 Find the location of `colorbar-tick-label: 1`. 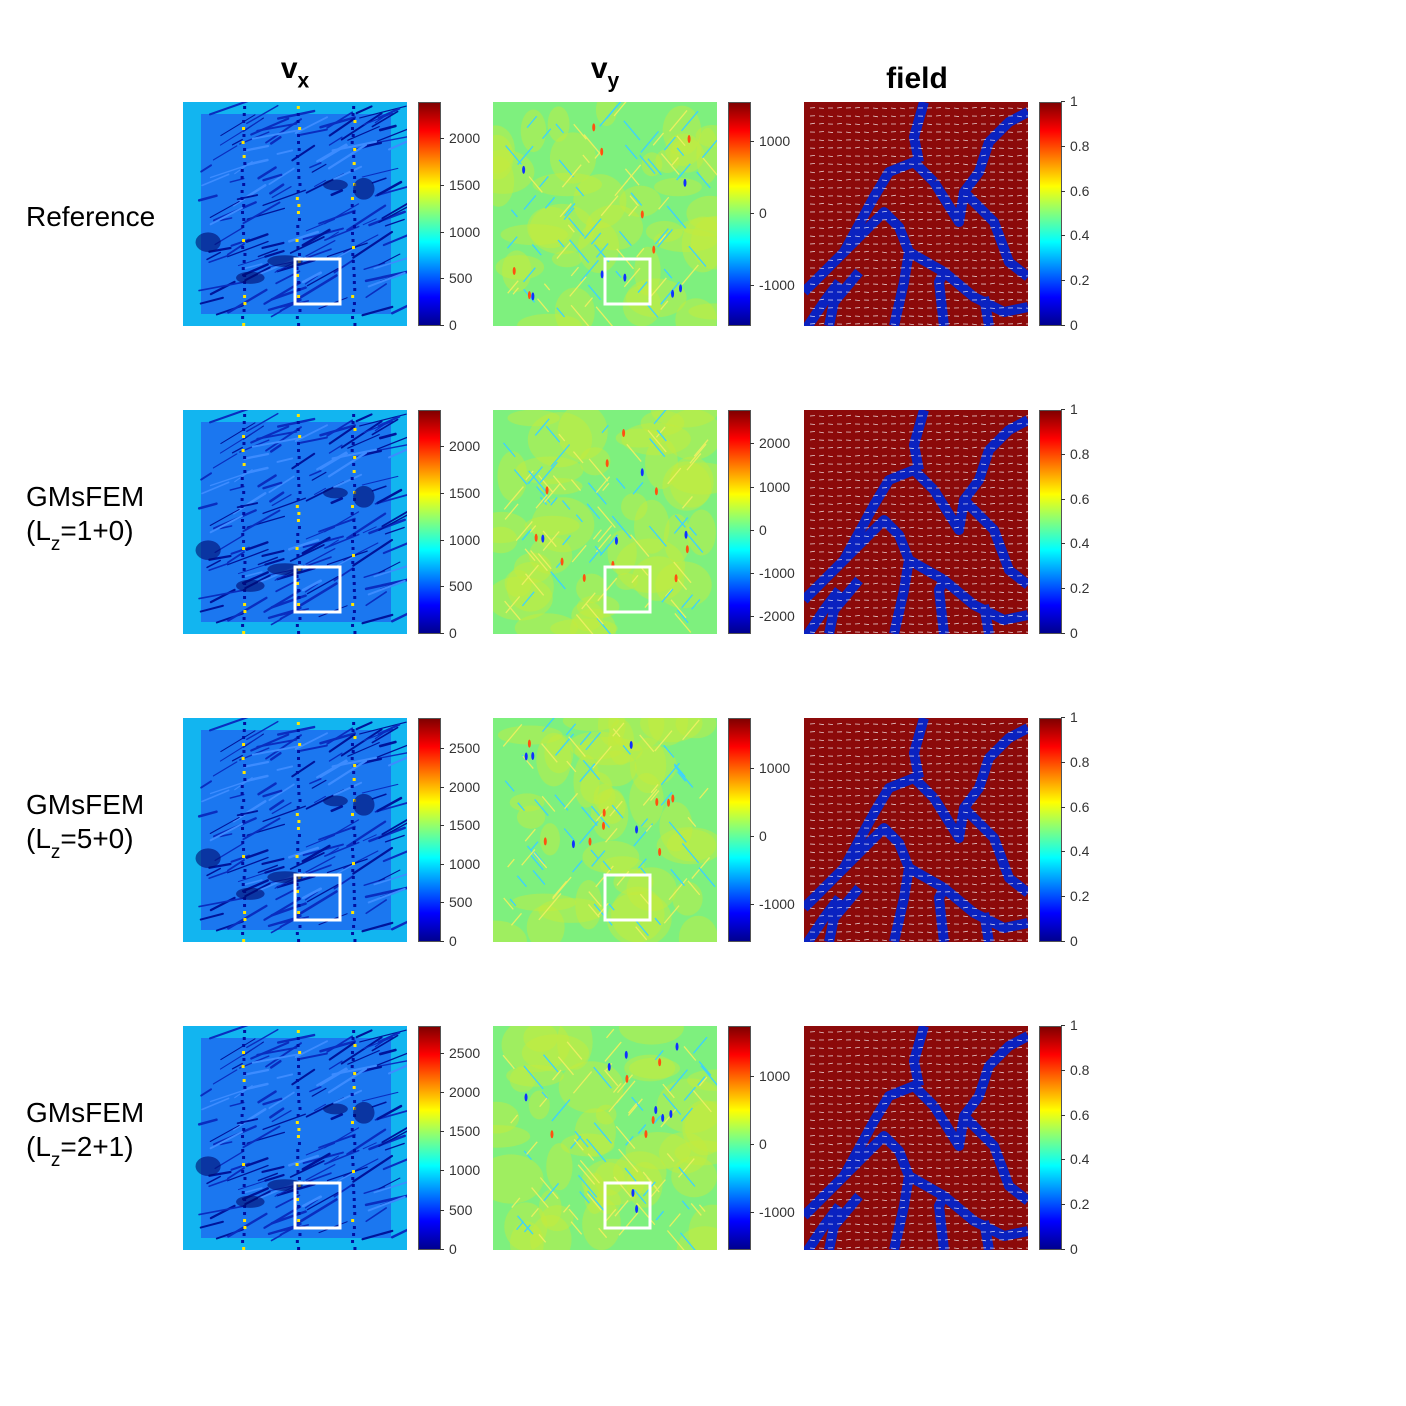

colorbar-tick-label: 1 is located at coordinates (1069, 717).